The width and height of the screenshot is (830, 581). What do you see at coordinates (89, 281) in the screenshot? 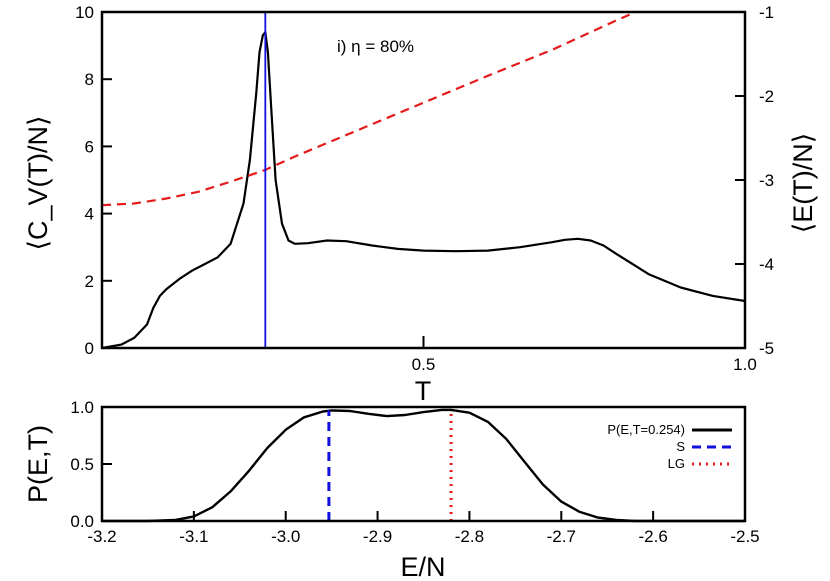
I see `left-tick-label: 2` at bounding box center [89, 281].